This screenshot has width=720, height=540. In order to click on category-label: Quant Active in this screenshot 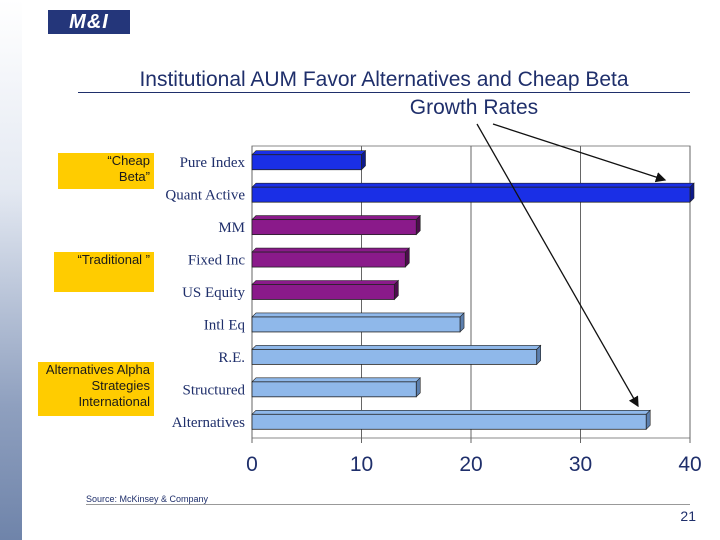, I will do `click(205, 196)`.